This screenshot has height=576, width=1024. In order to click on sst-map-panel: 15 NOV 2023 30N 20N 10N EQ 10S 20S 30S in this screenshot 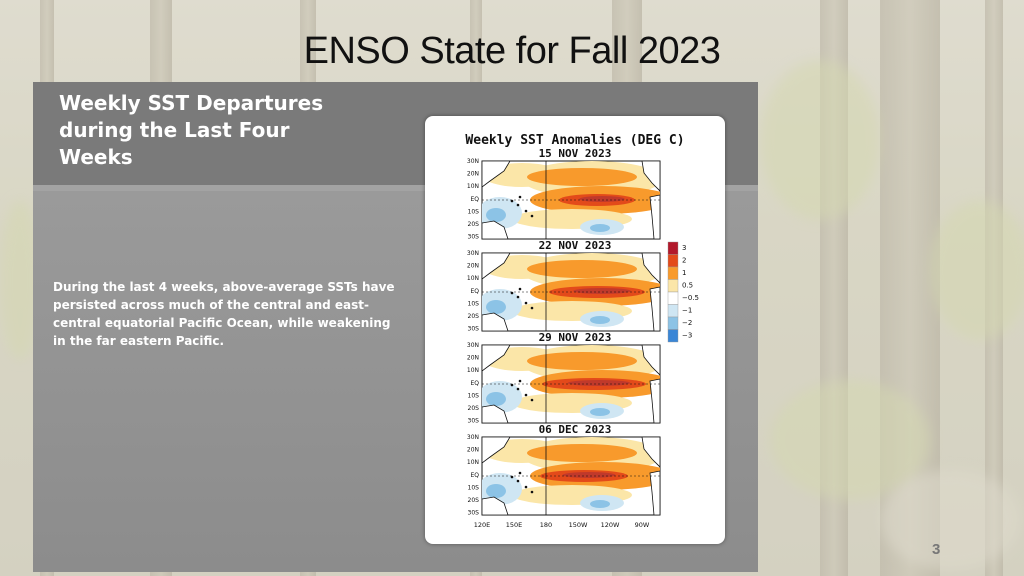, I will do `click(564, 194)`.